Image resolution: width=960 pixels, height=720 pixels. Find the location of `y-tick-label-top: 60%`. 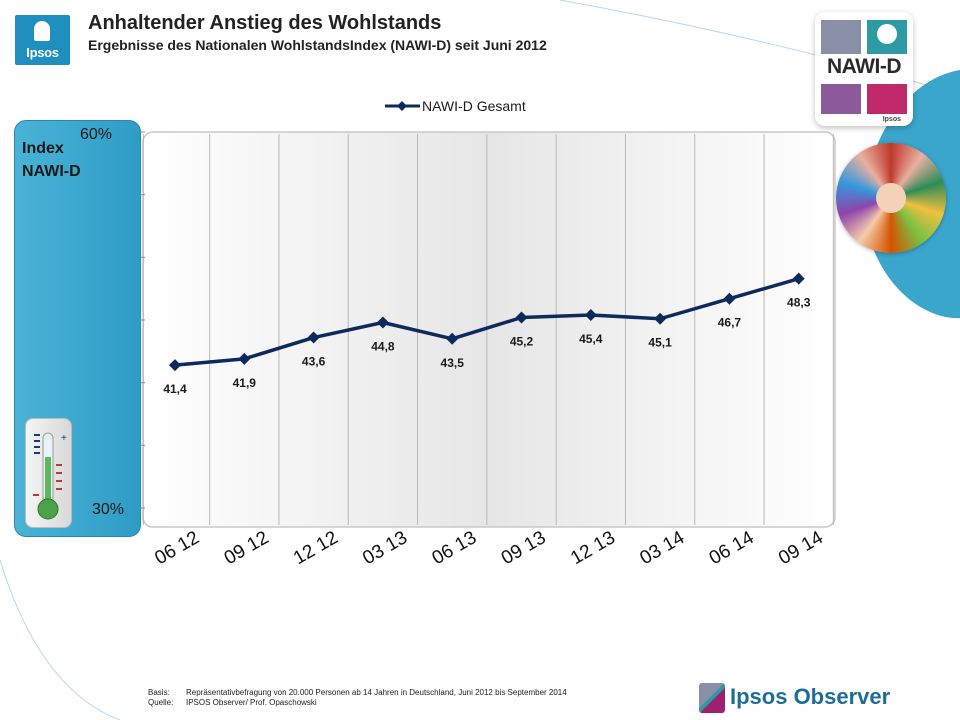

y-tick-label-top: 60% is located at coordinates (96, 134).